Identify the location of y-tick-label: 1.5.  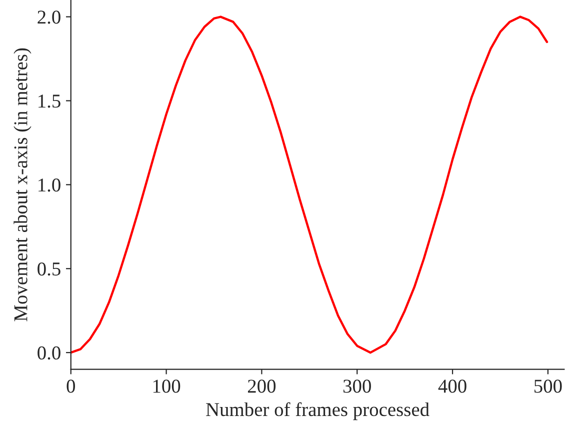
(49, 101).